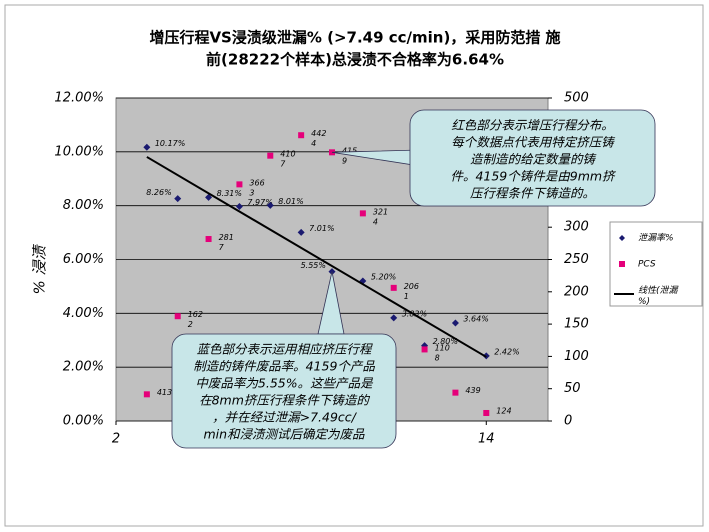 The image size is (709, 532). What do you see at coordinates (226, 237) in the screenshot?
I see `data-label-line: 281` at bounding box center [226, 237].